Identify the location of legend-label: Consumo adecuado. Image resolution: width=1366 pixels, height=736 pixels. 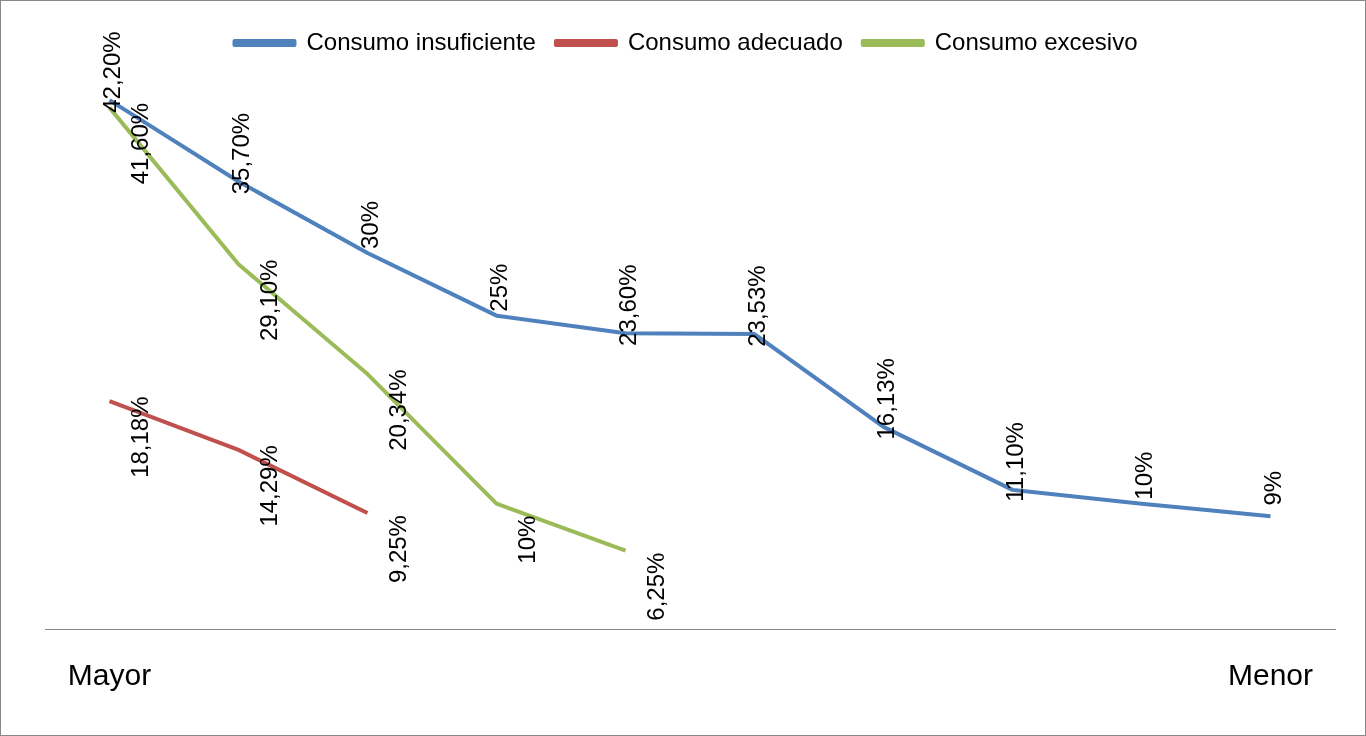
(735, 41).